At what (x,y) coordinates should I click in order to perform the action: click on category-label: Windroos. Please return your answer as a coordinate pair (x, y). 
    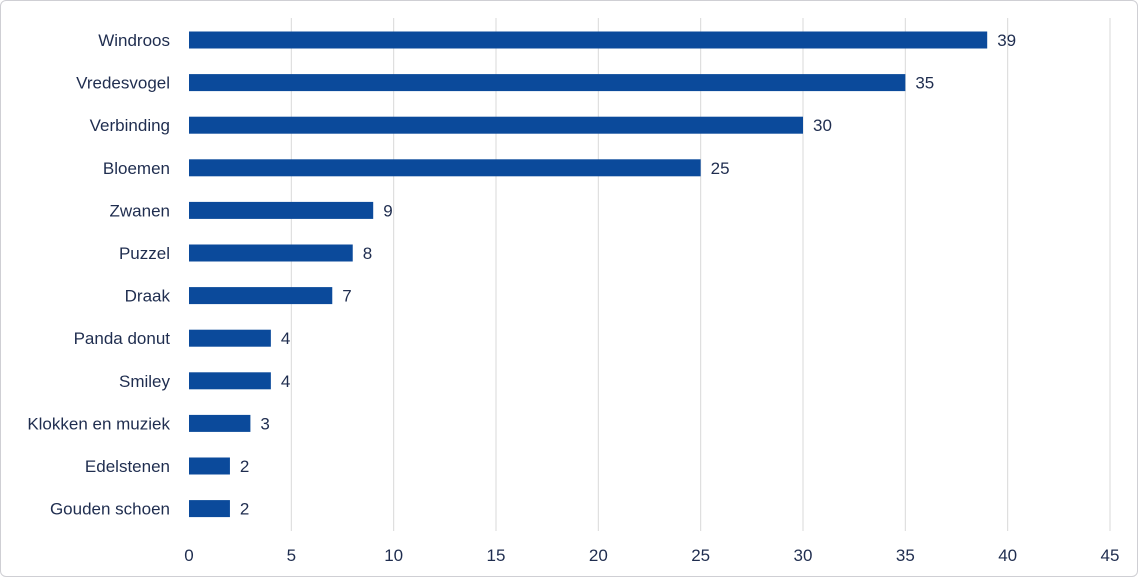
    Looking at the image, I should click on (134, 40).